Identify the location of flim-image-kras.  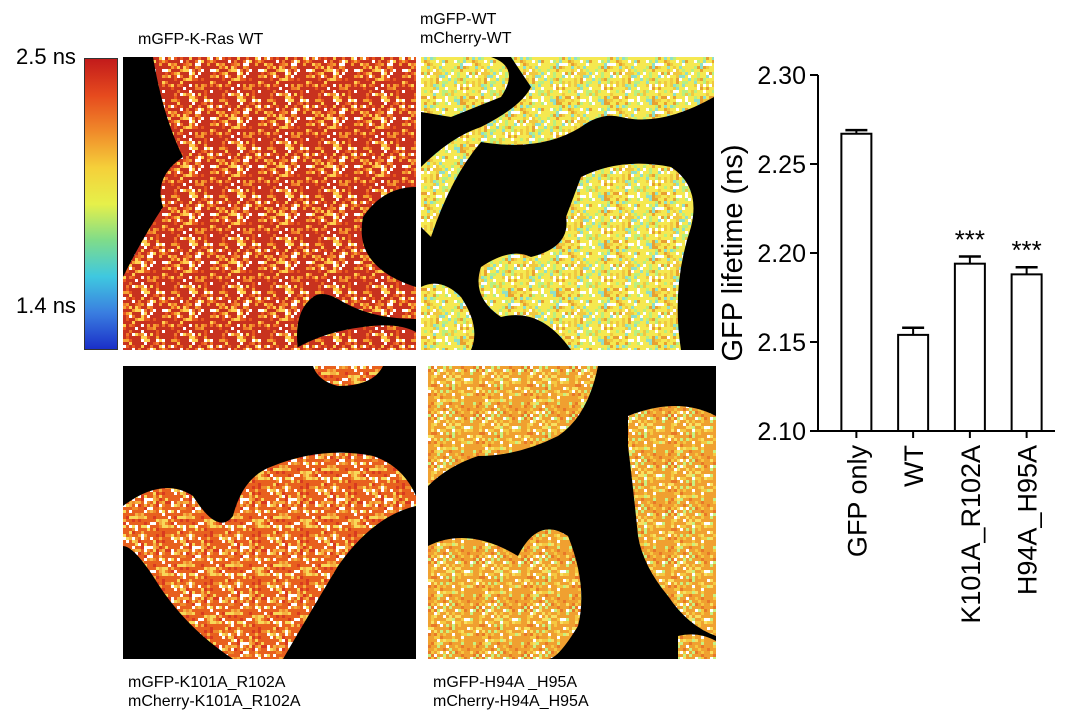
(269, 203).